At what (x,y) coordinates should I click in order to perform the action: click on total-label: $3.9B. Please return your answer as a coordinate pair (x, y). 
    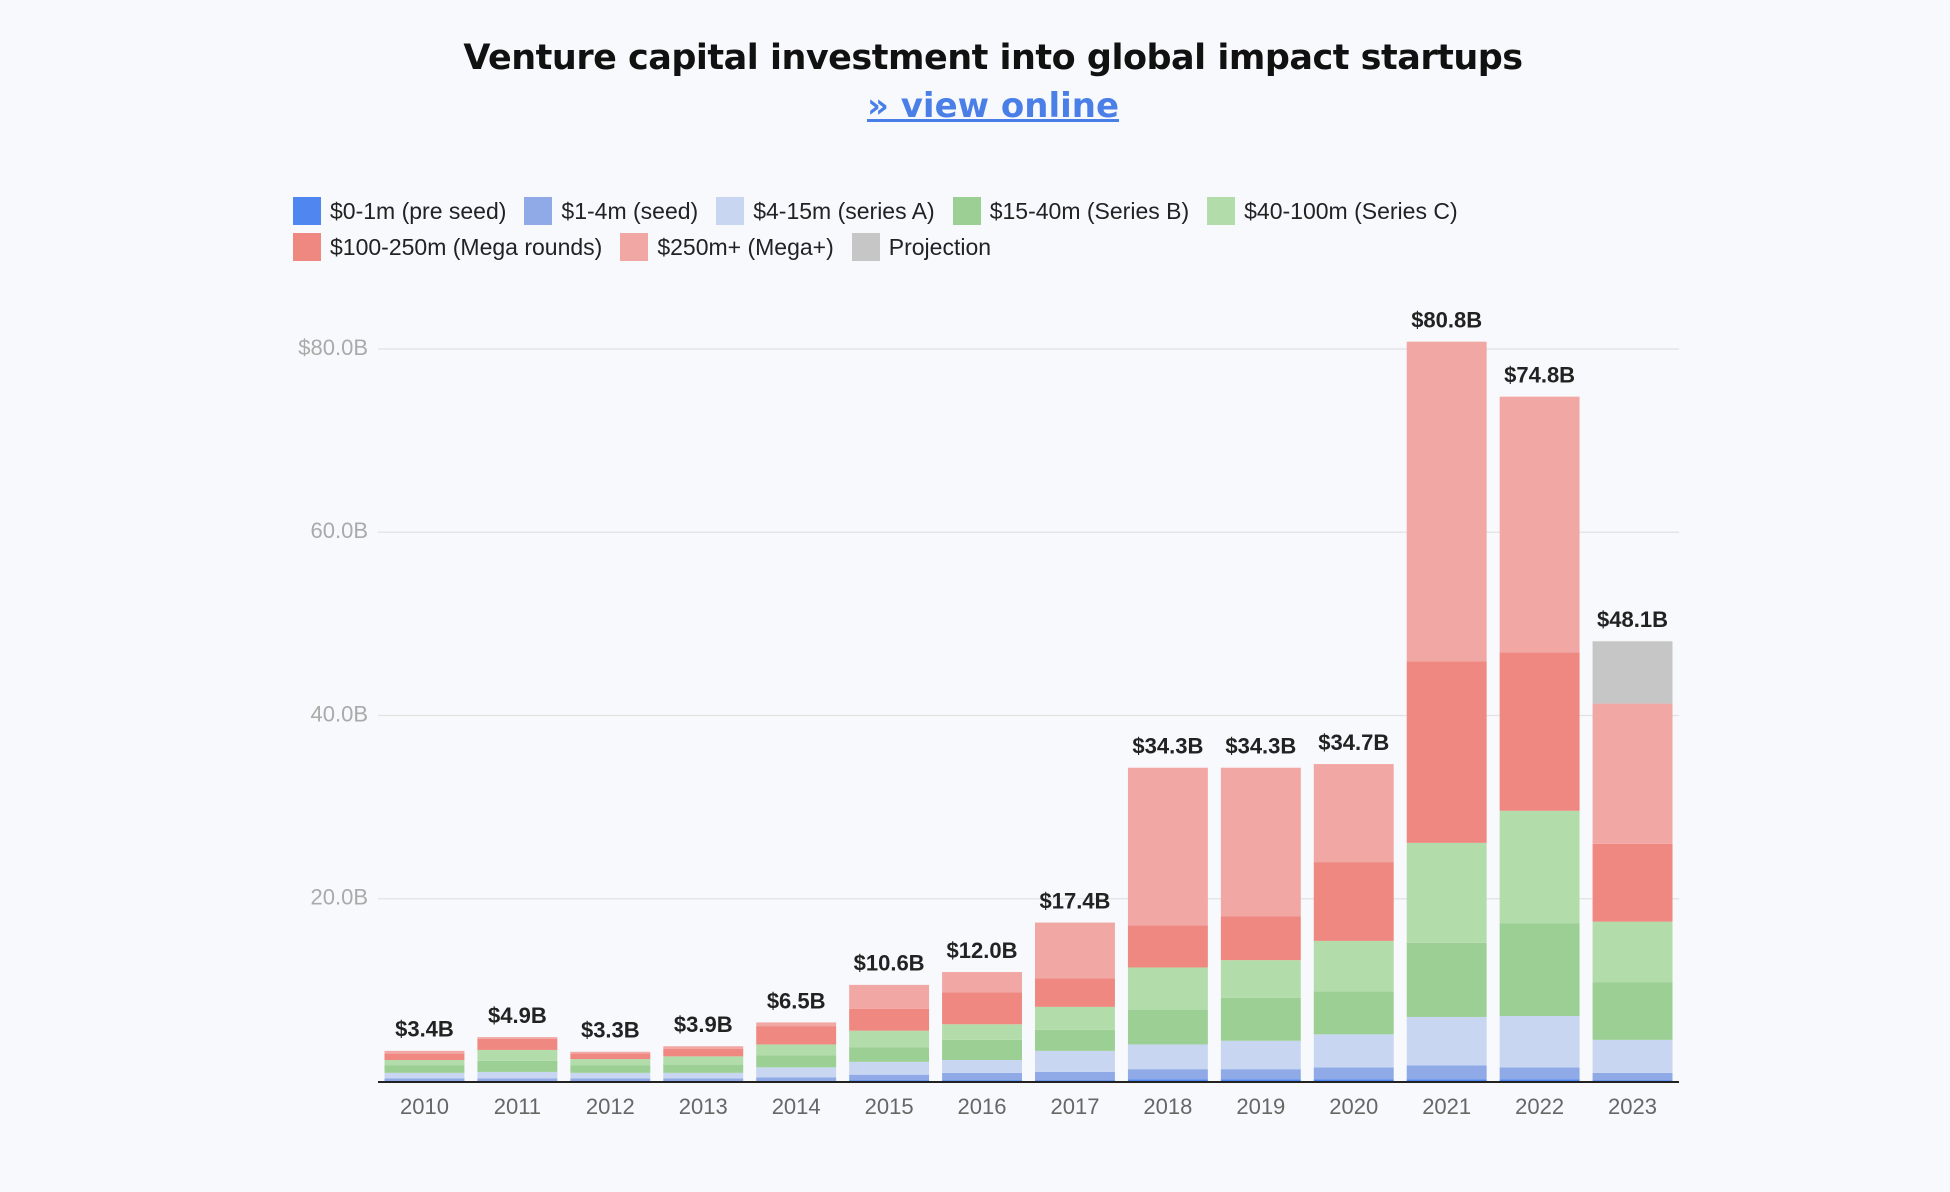
    Looking at the image, I should click on (703, 1024).